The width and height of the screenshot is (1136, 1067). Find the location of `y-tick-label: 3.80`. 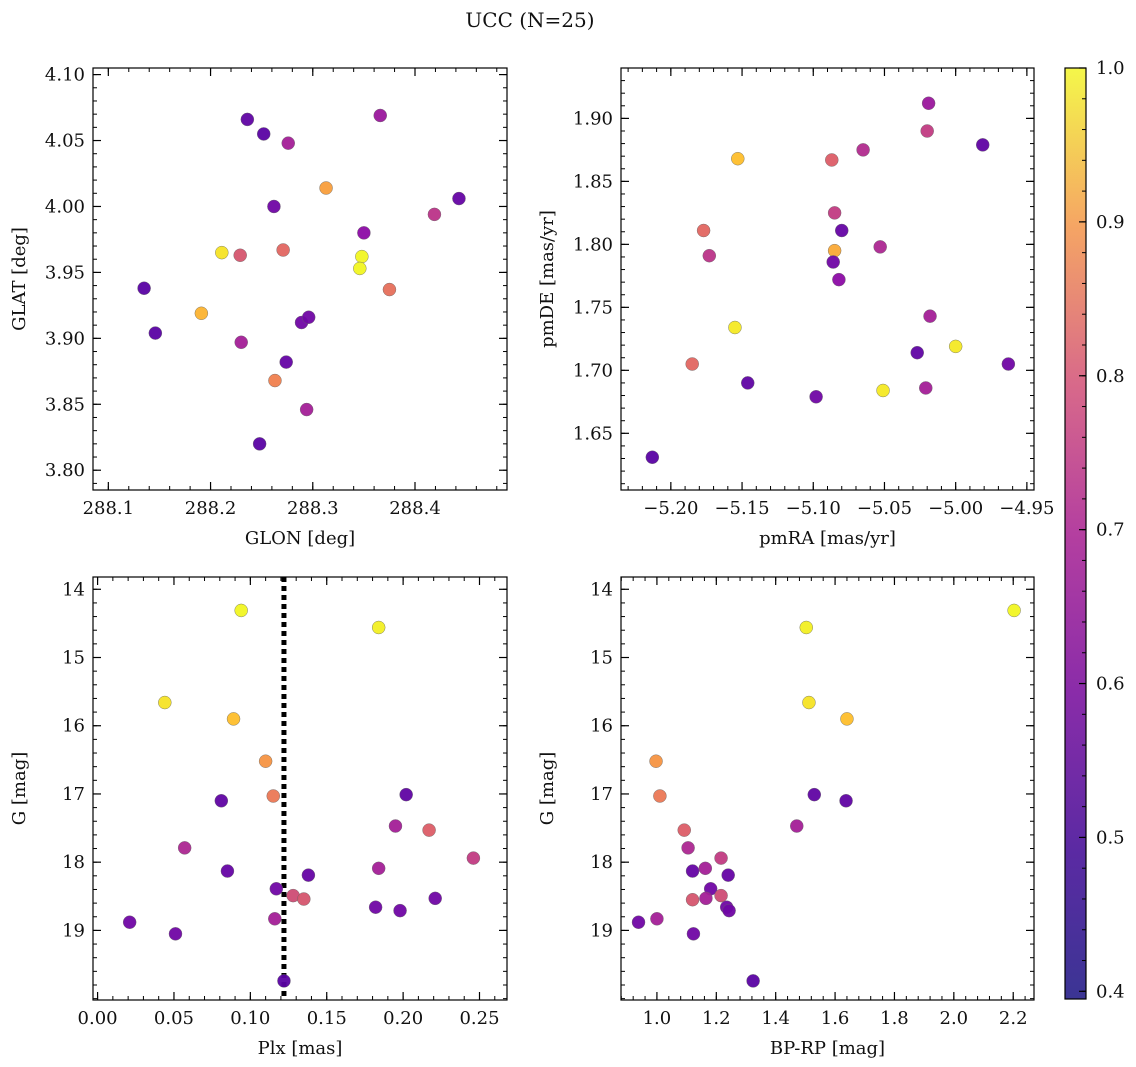

y-tick-label: 3.80 is located at coordinates (65, 470).